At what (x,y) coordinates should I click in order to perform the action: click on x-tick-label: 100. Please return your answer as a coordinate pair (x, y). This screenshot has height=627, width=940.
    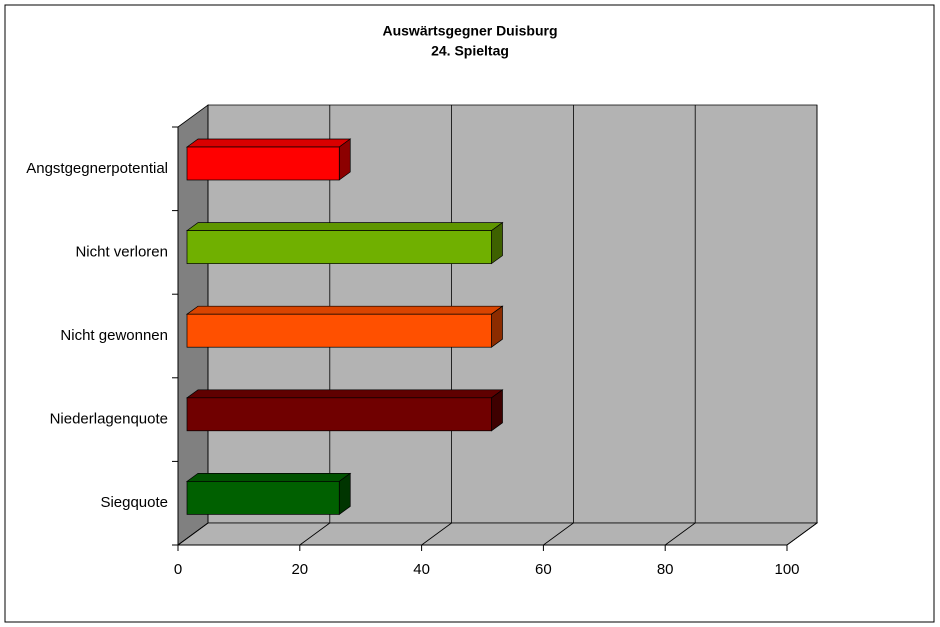
    Looking at the image, I should click on (786, 569).